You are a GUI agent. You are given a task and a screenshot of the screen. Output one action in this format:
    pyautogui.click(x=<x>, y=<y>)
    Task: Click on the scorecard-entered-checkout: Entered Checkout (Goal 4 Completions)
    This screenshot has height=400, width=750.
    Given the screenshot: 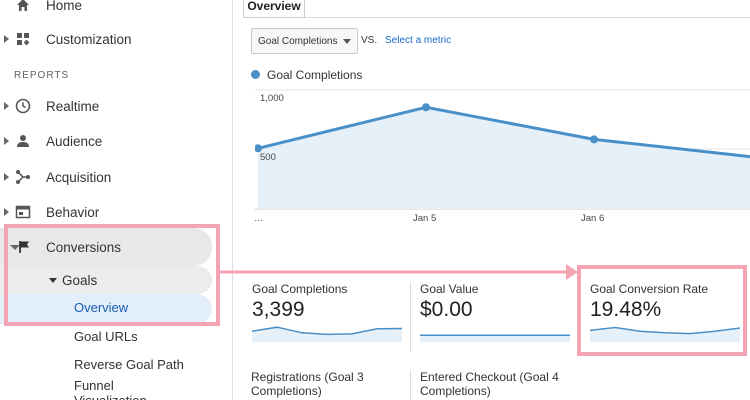 What is the action you would take?
    pyautogui.click(x=495, y=384)
    